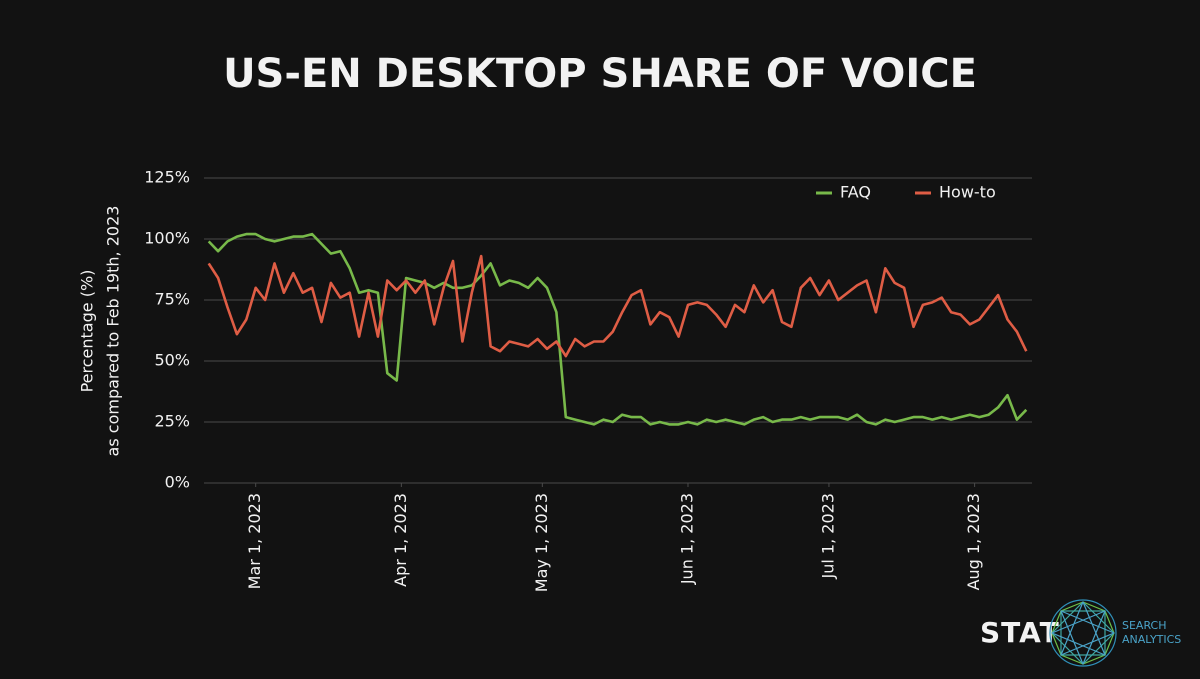  What do you see at coordinates (167, 238) in the screenshot?
I see `y-tick-label: 100%` at bounding box center [167, 238].